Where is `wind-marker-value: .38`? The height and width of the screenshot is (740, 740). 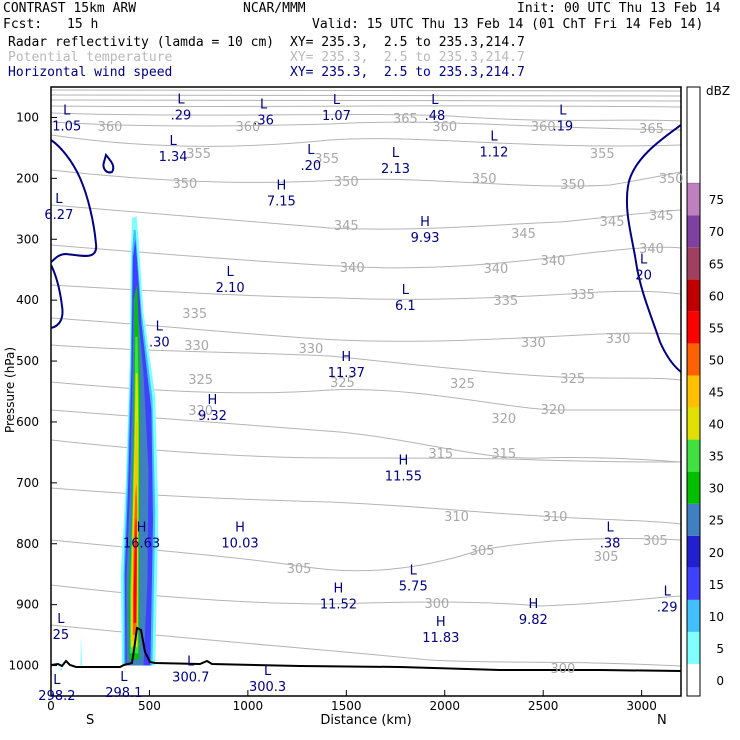 wind-marker-value: .38 is located at coordinates (610, 544).